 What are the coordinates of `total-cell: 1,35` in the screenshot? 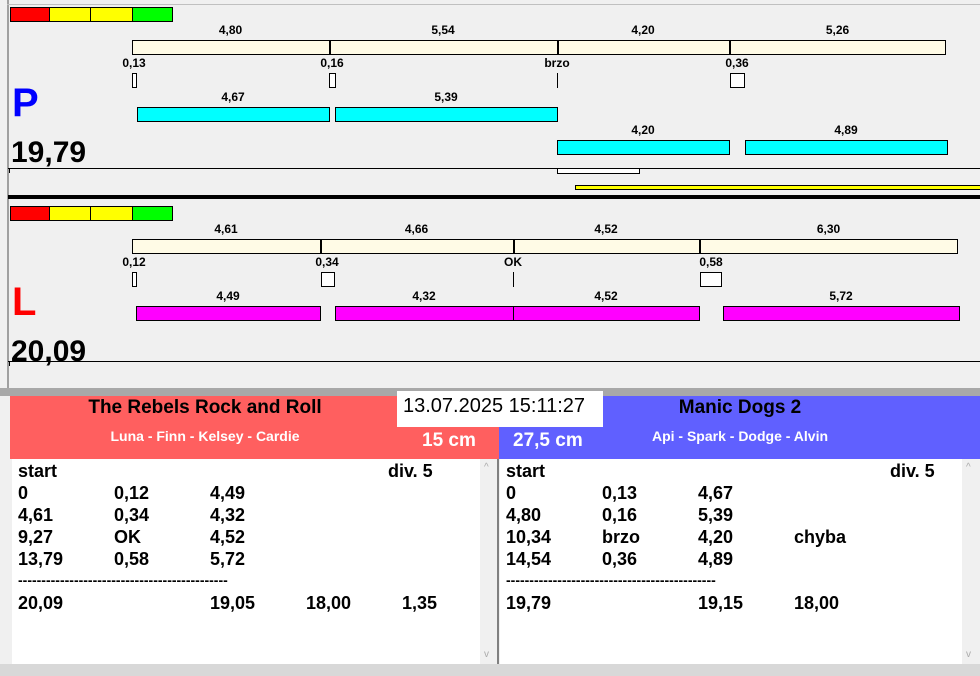 It's located at (420, 603).